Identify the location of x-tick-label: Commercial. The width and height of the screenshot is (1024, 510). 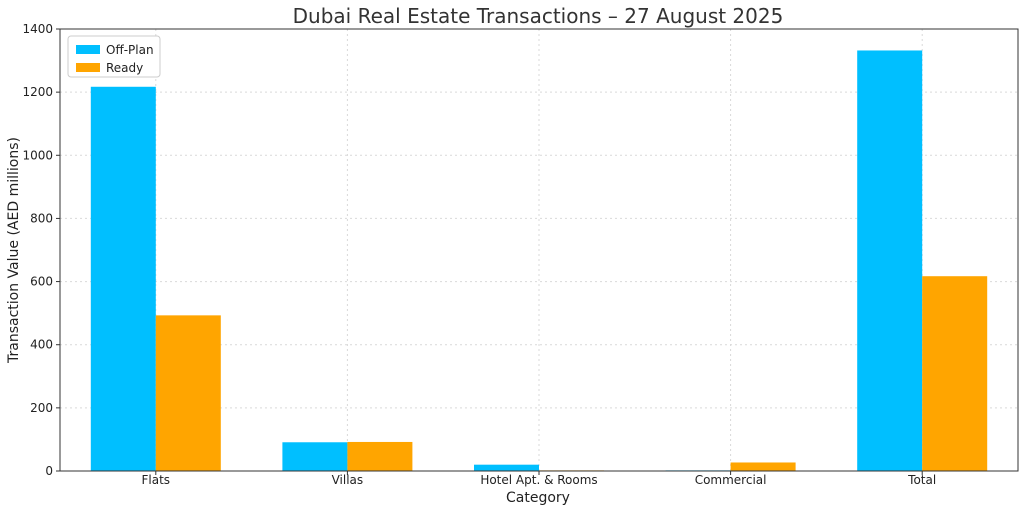
(731, 480).